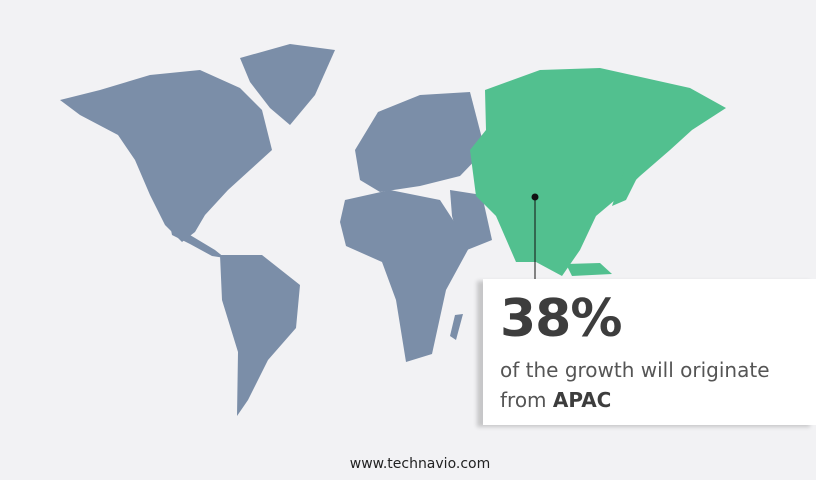 The image size is (816, 480). Describe the element at coordinates (471, 221) in the screenshot. I see `middle-east` at that location.